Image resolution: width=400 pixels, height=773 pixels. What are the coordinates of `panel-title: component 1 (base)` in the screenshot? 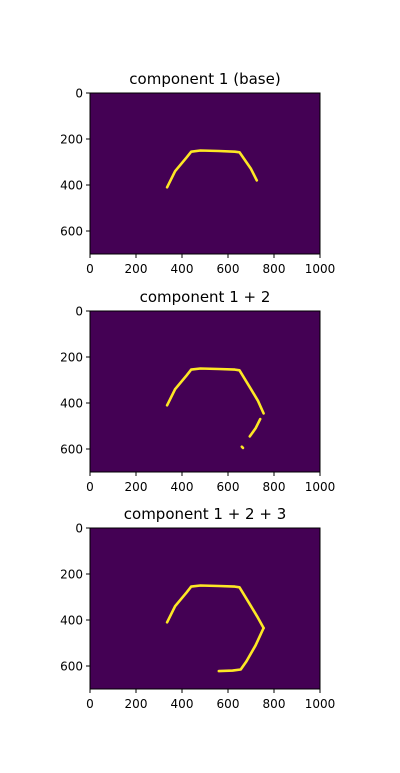 It's located at (204, 79).